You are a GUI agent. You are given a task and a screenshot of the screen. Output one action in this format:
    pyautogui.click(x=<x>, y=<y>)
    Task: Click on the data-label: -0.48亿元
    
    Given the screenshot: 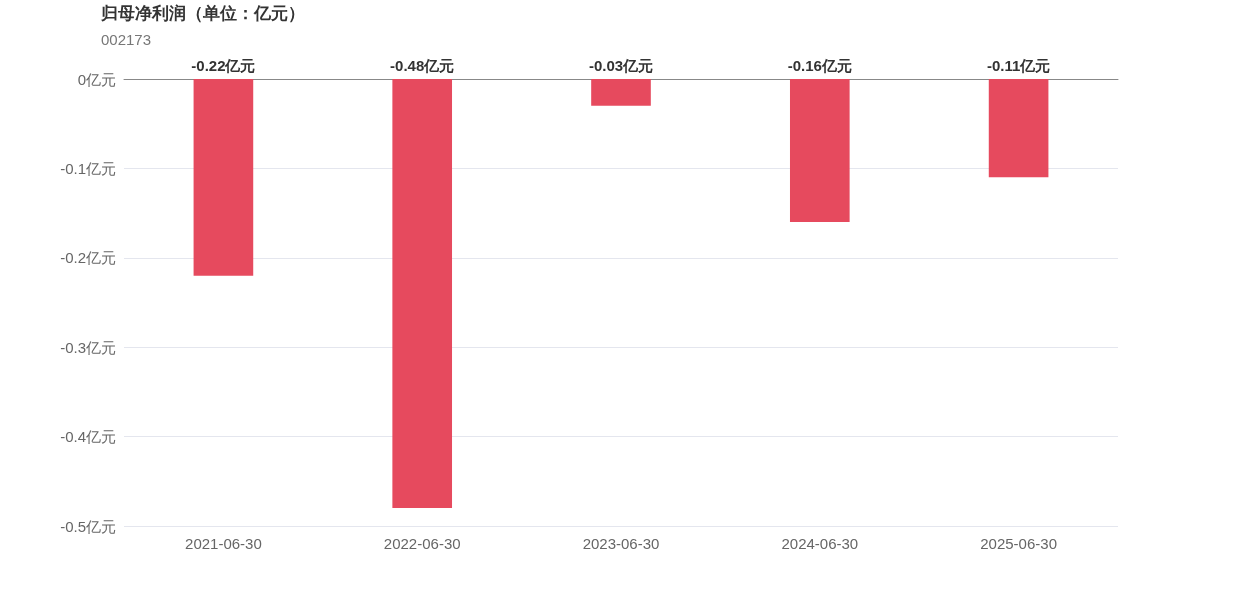 What is the action you would take?
    pyautogui.click(x=422, y=65)
    